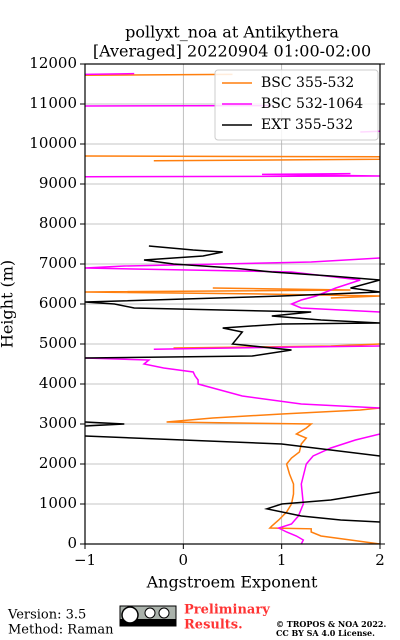 The image size is (400, 640). Describe the element at coordinates (232, 582) in the screenshot. I see `x-axis-label: Angstroem Exponent` at that location.